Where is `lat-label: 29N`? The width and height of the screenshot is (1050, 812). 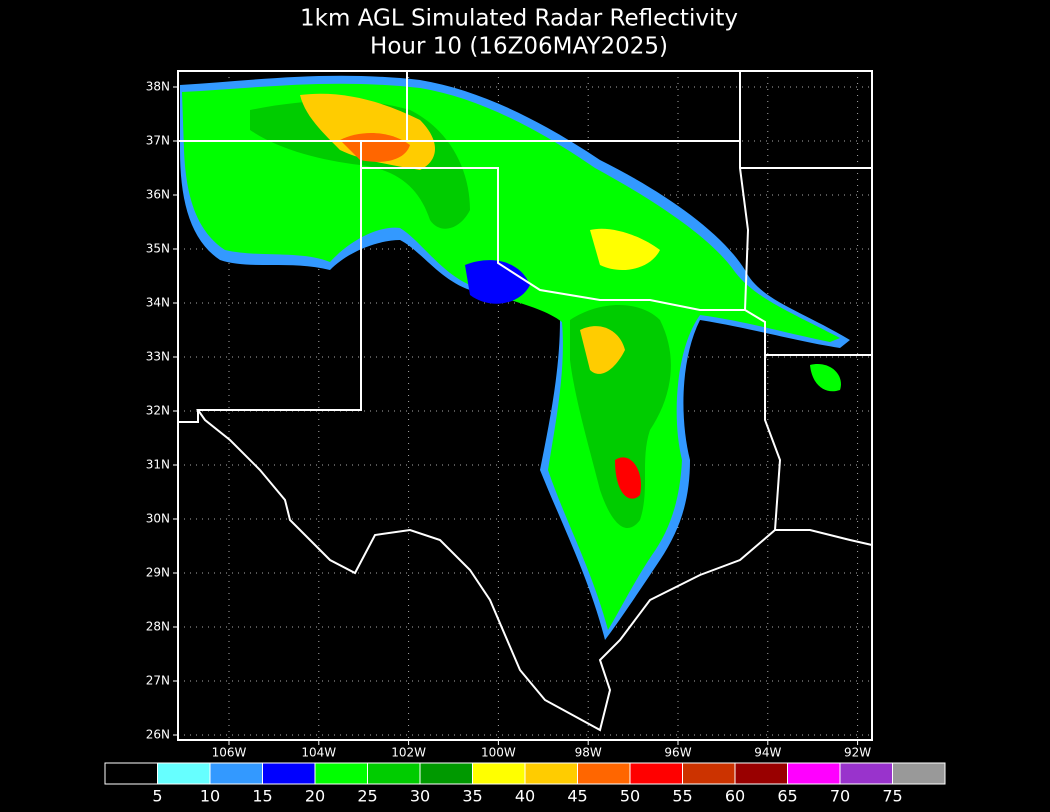
lat-label: 29N is located at coordinates (158, 573).